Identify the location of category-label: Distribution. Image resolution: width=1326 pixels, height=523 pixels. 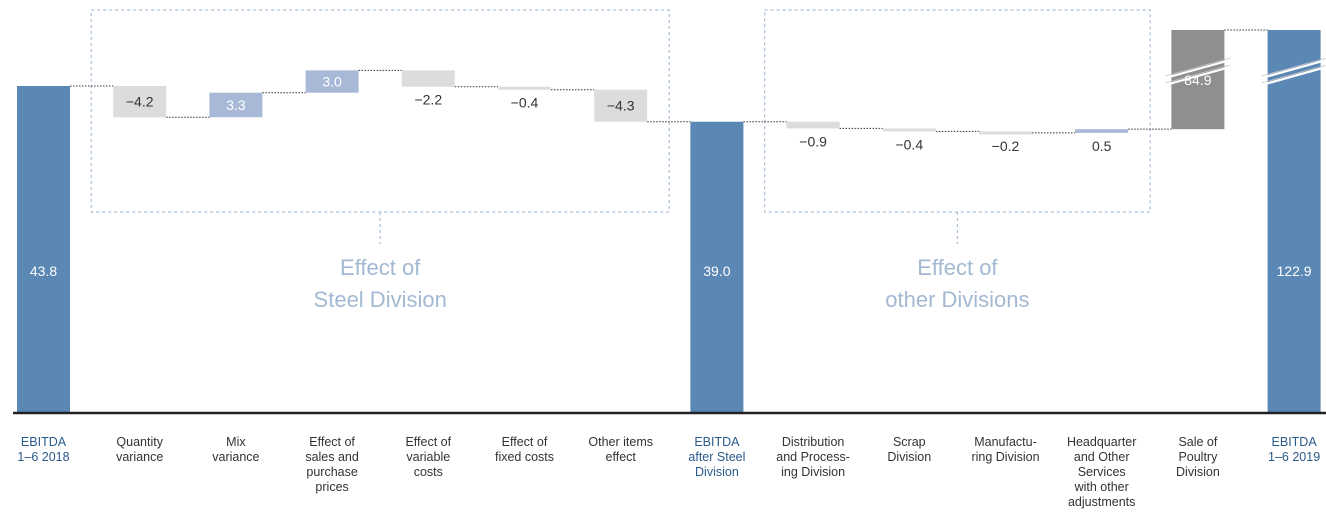
(813, 442).